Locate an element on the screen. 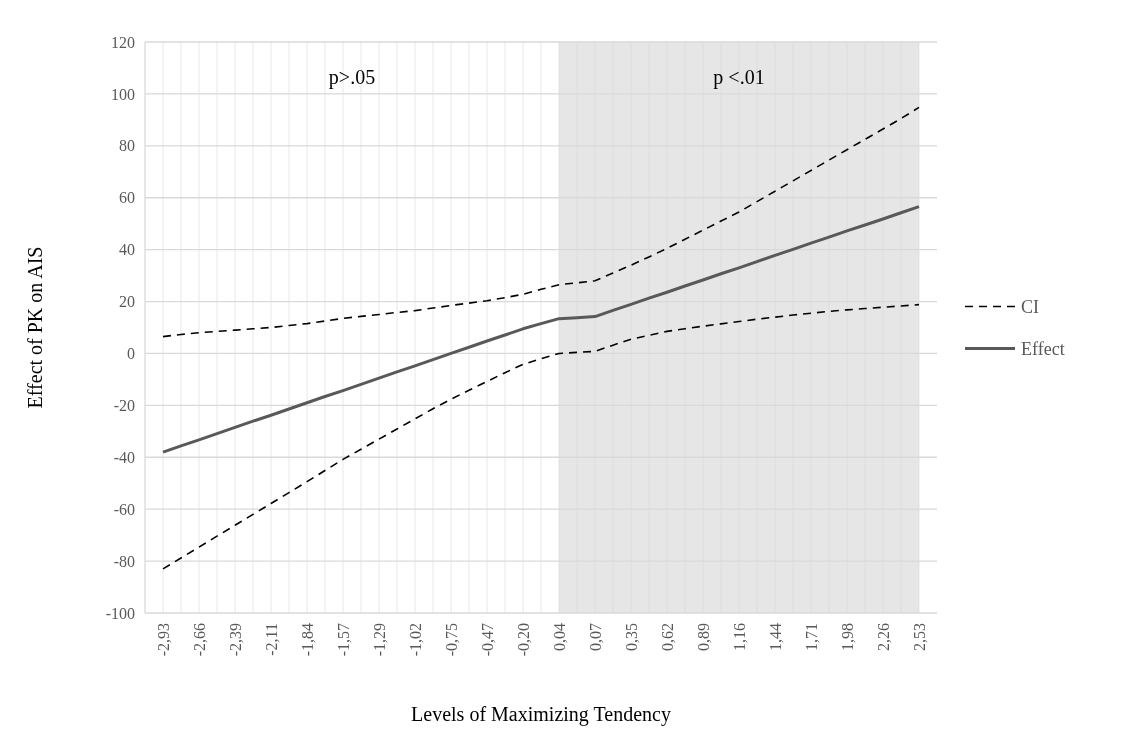 This screenshot has width=1138, height=742. x-tick-label: -2,66 is located at coordinates (199, 640).